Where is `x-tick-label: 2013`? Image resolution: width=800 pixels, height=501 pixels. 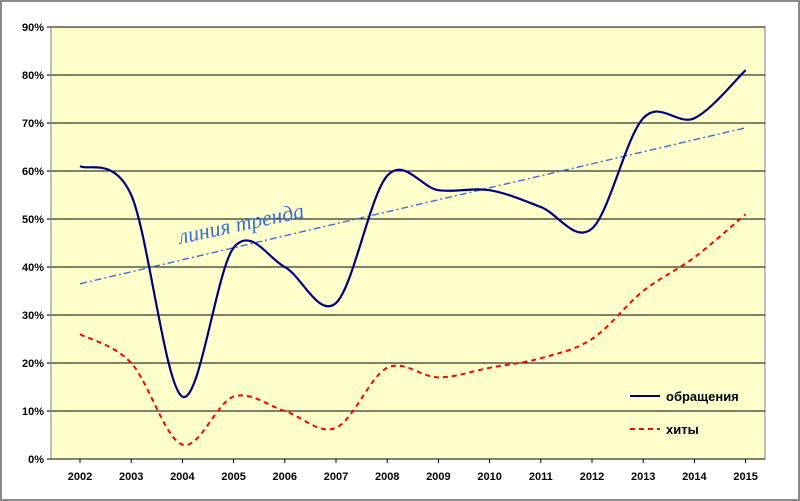 x-tick-label: 2013 is located at coordinates (643, 477).